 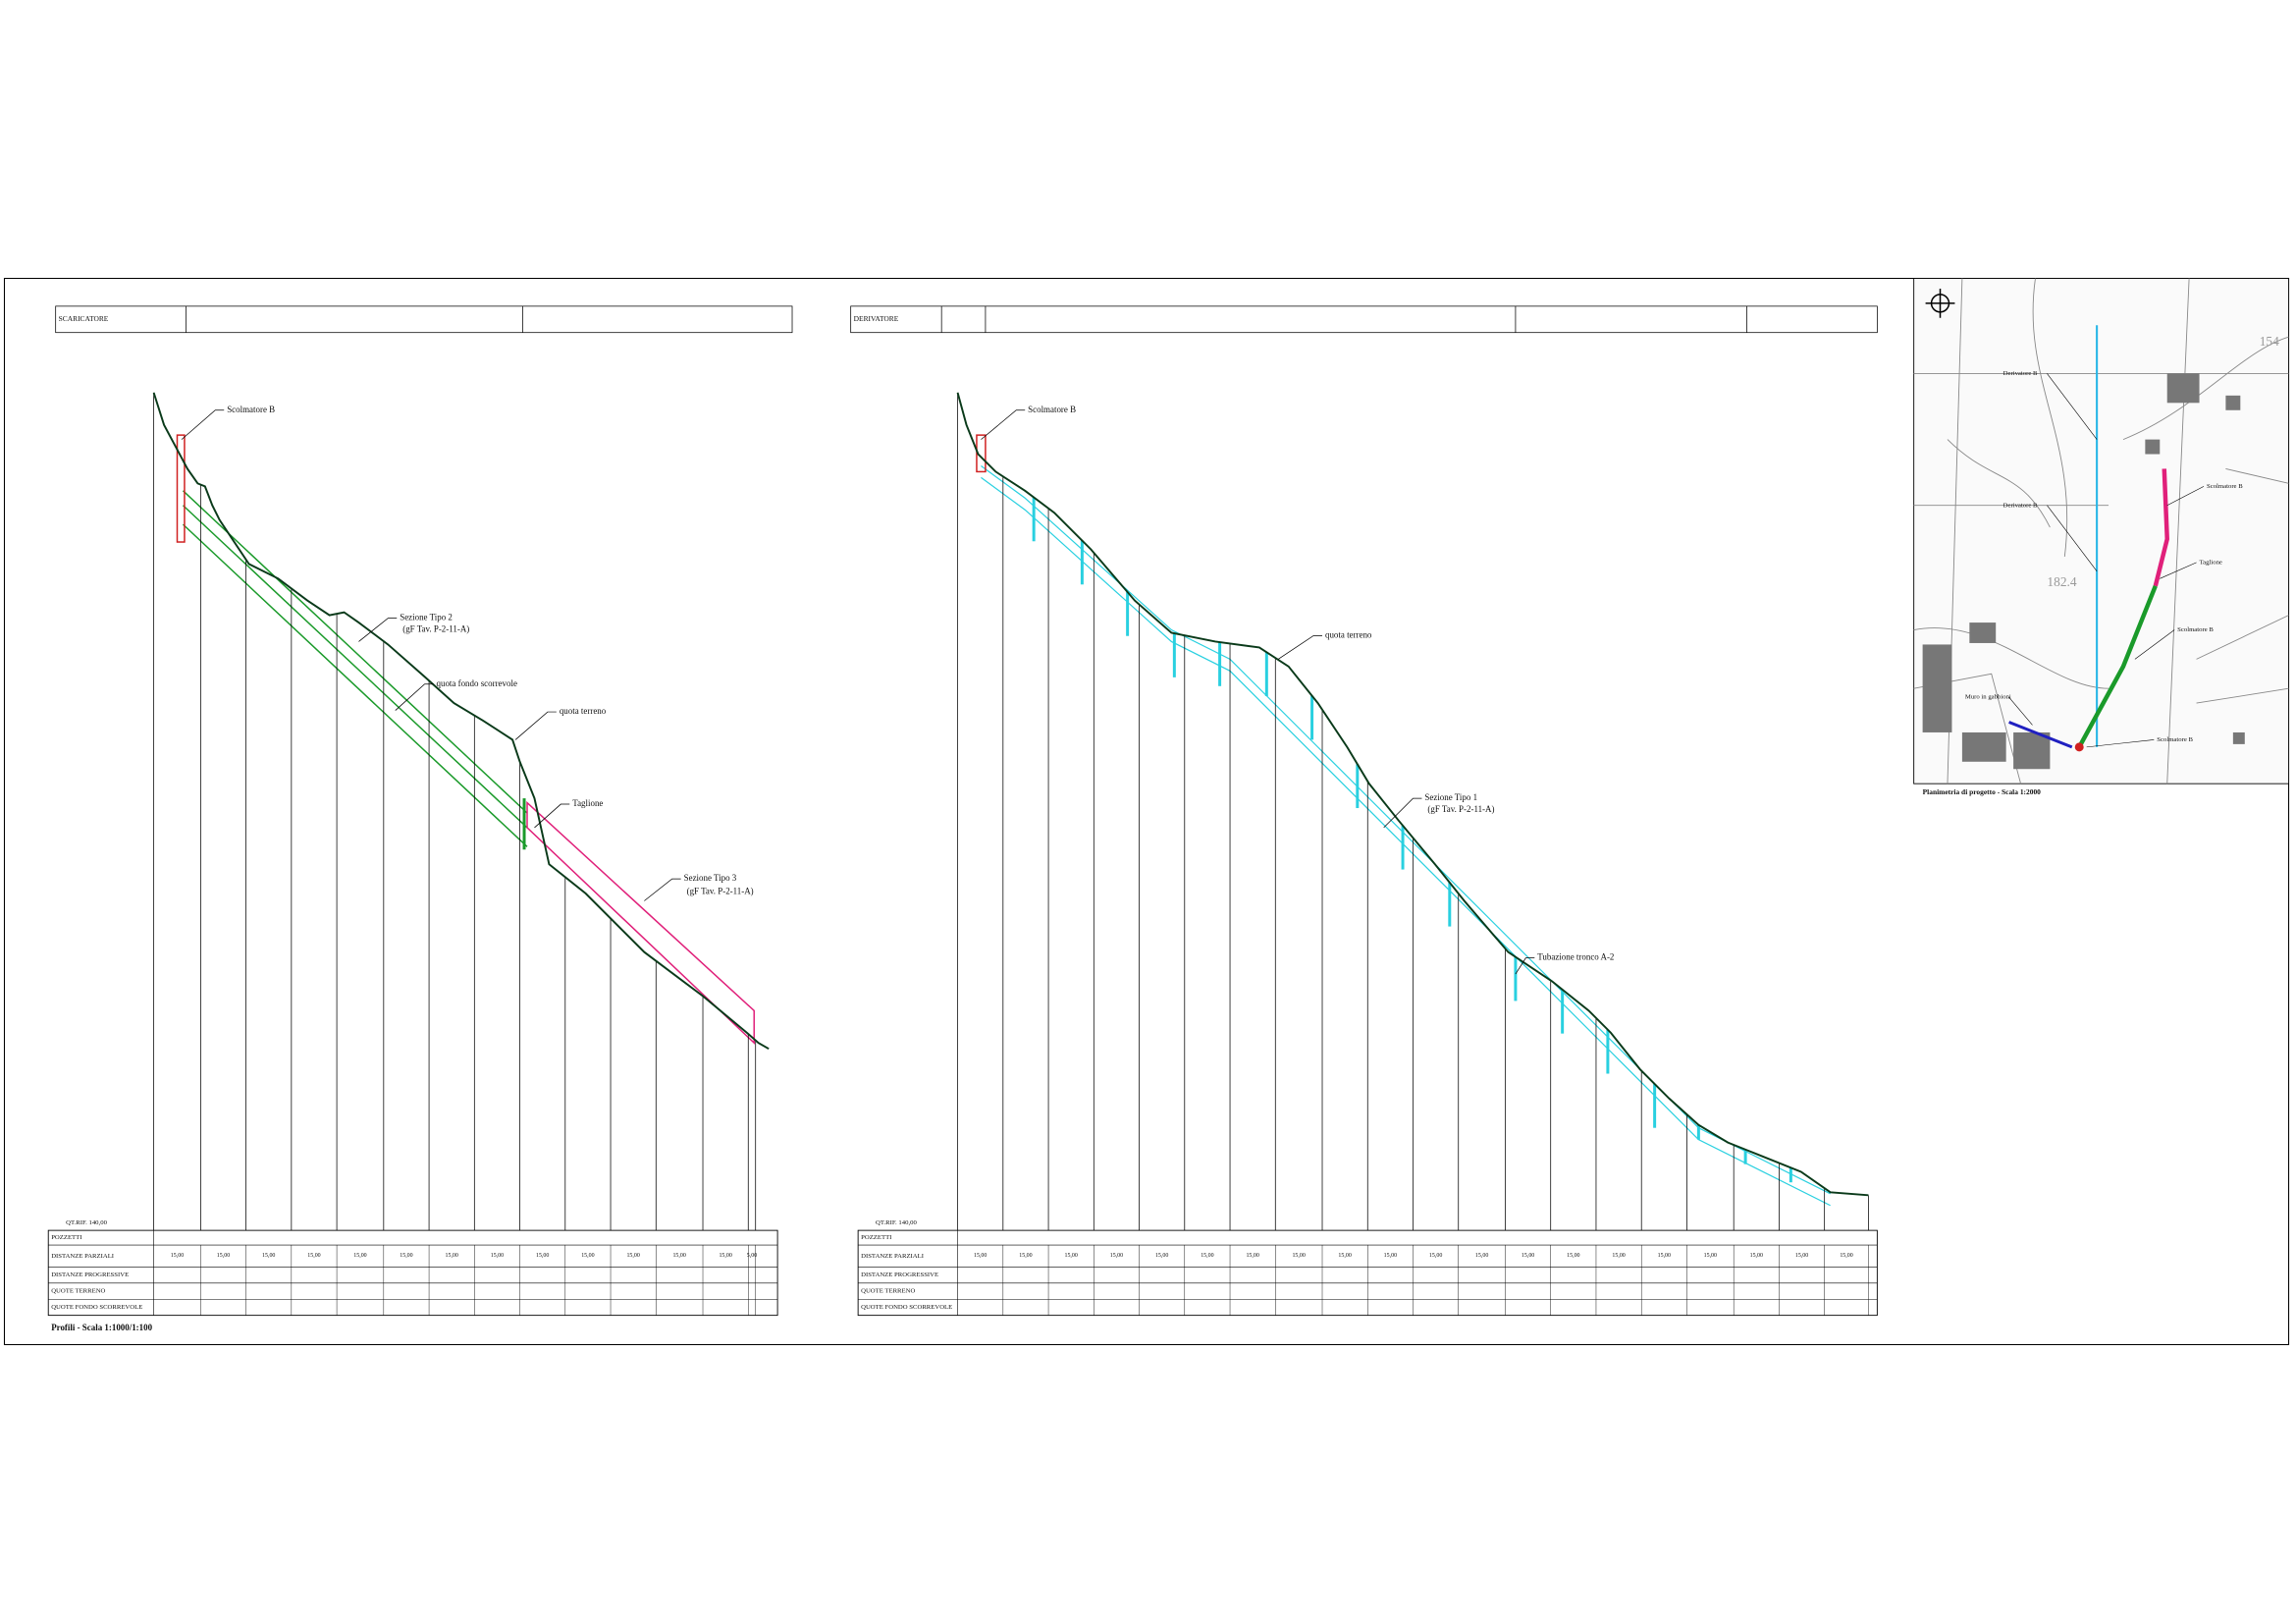 I want to click on callout: Sezione Tipo 3, so click(x=711, y=878).